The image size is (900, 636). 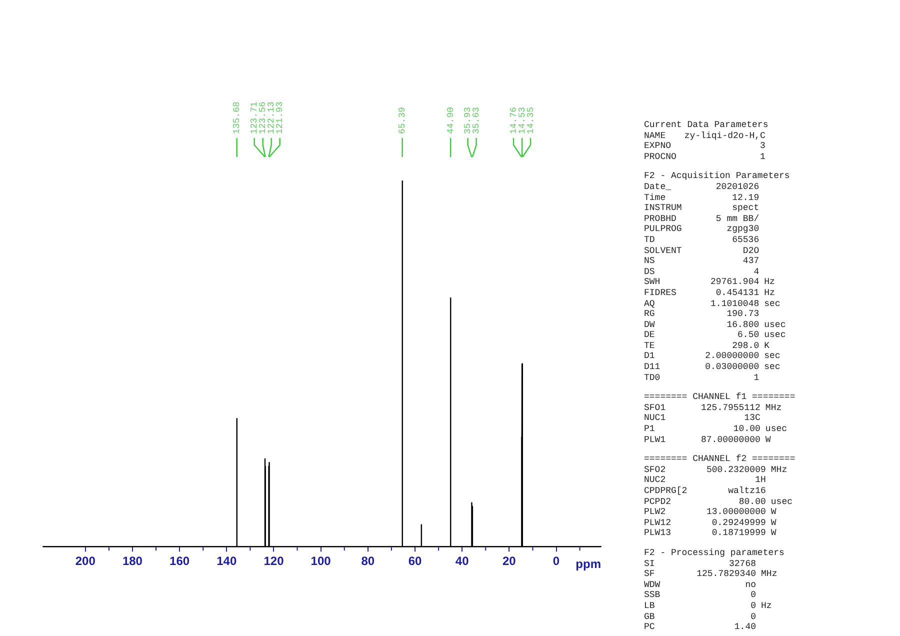 I want to click on text: Current Data Parameters NAME zy-liqi-d2o-H,C EXPNO 3 PROCNO 1, so click(x=706, y=141).